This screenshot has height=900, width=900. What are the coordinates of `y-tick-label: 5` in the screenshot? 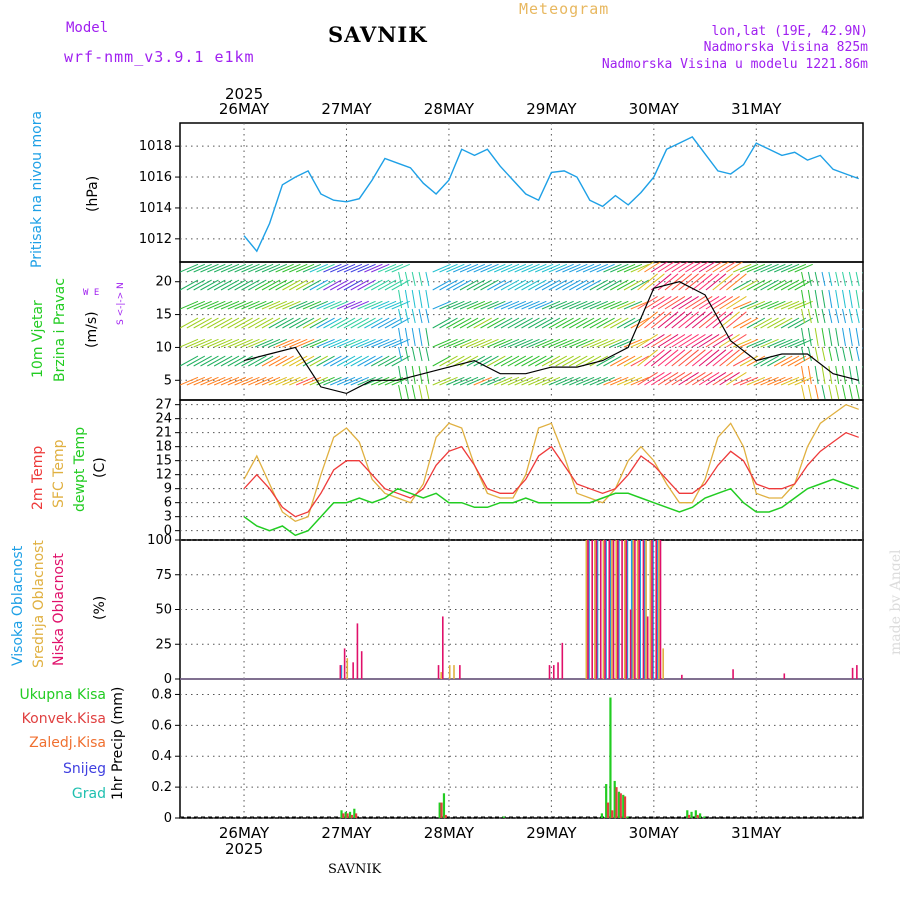 It's located at (168, 380).